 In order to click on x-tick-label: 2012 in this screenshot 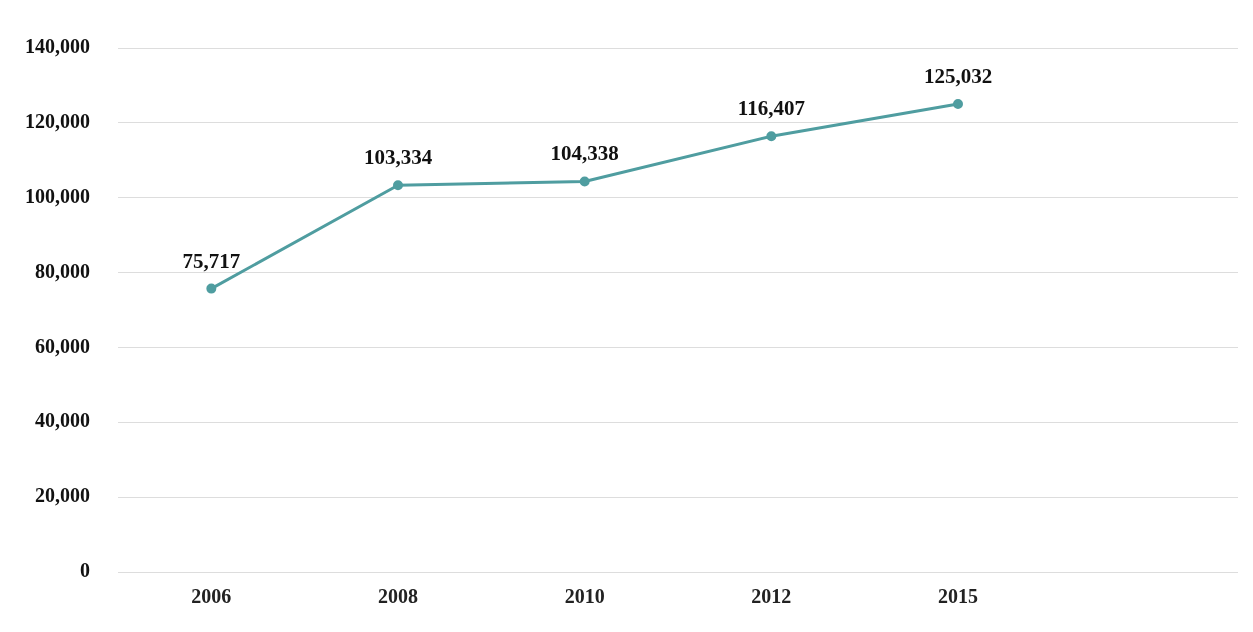, I will do `click(771, 596)`.